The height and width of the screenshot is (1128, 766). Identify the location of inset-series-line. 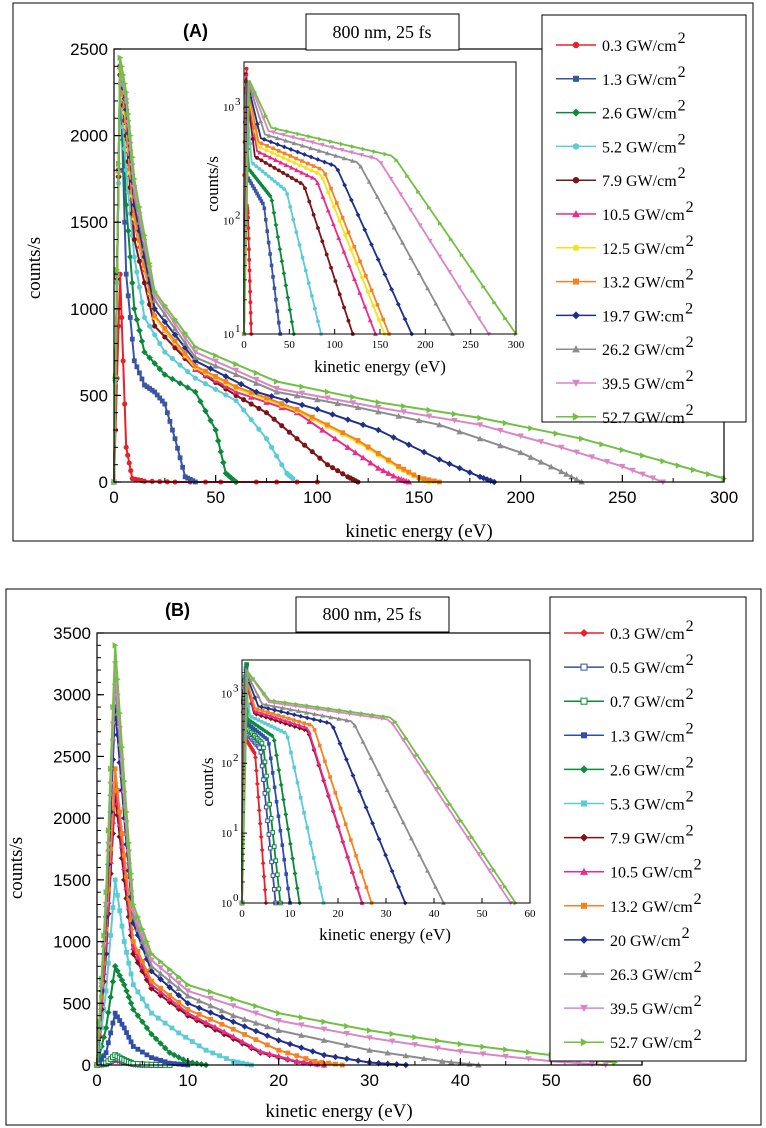
(376, 786).